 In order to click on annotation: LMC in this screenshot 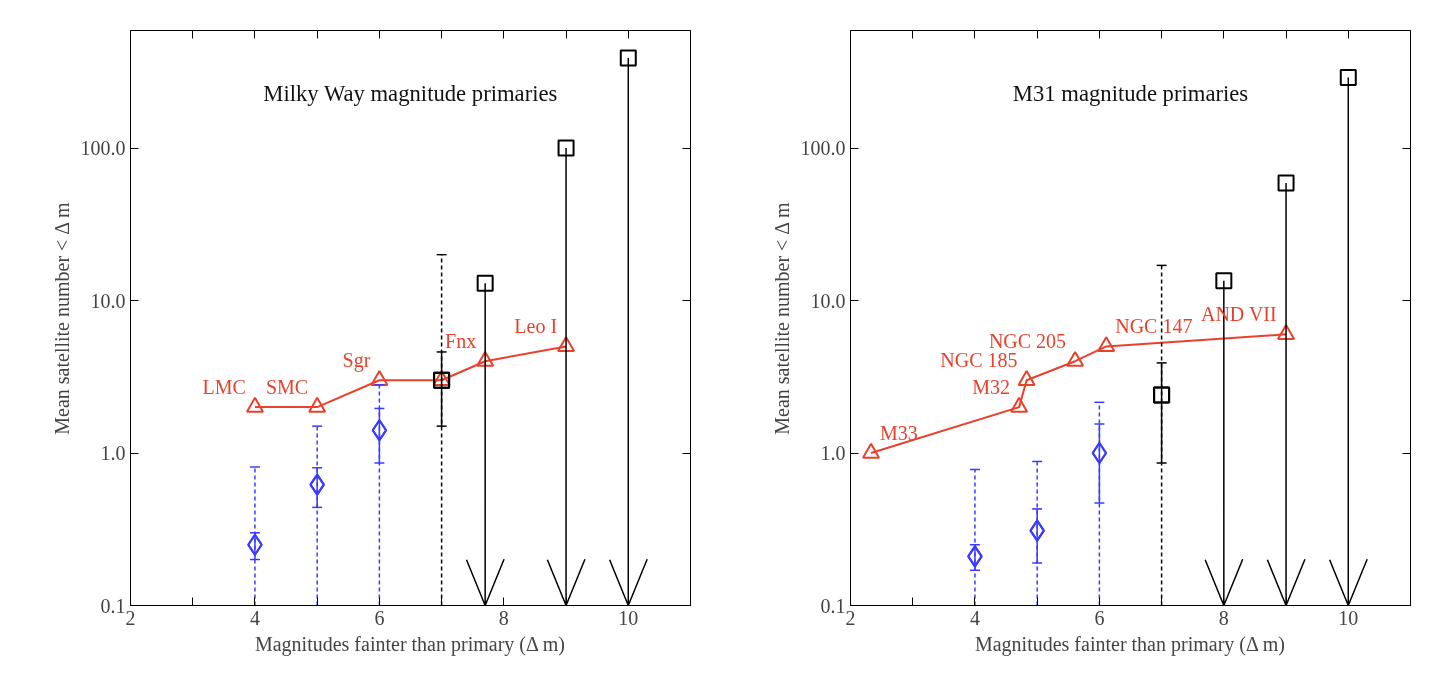, I will do `click(224, 387)`.